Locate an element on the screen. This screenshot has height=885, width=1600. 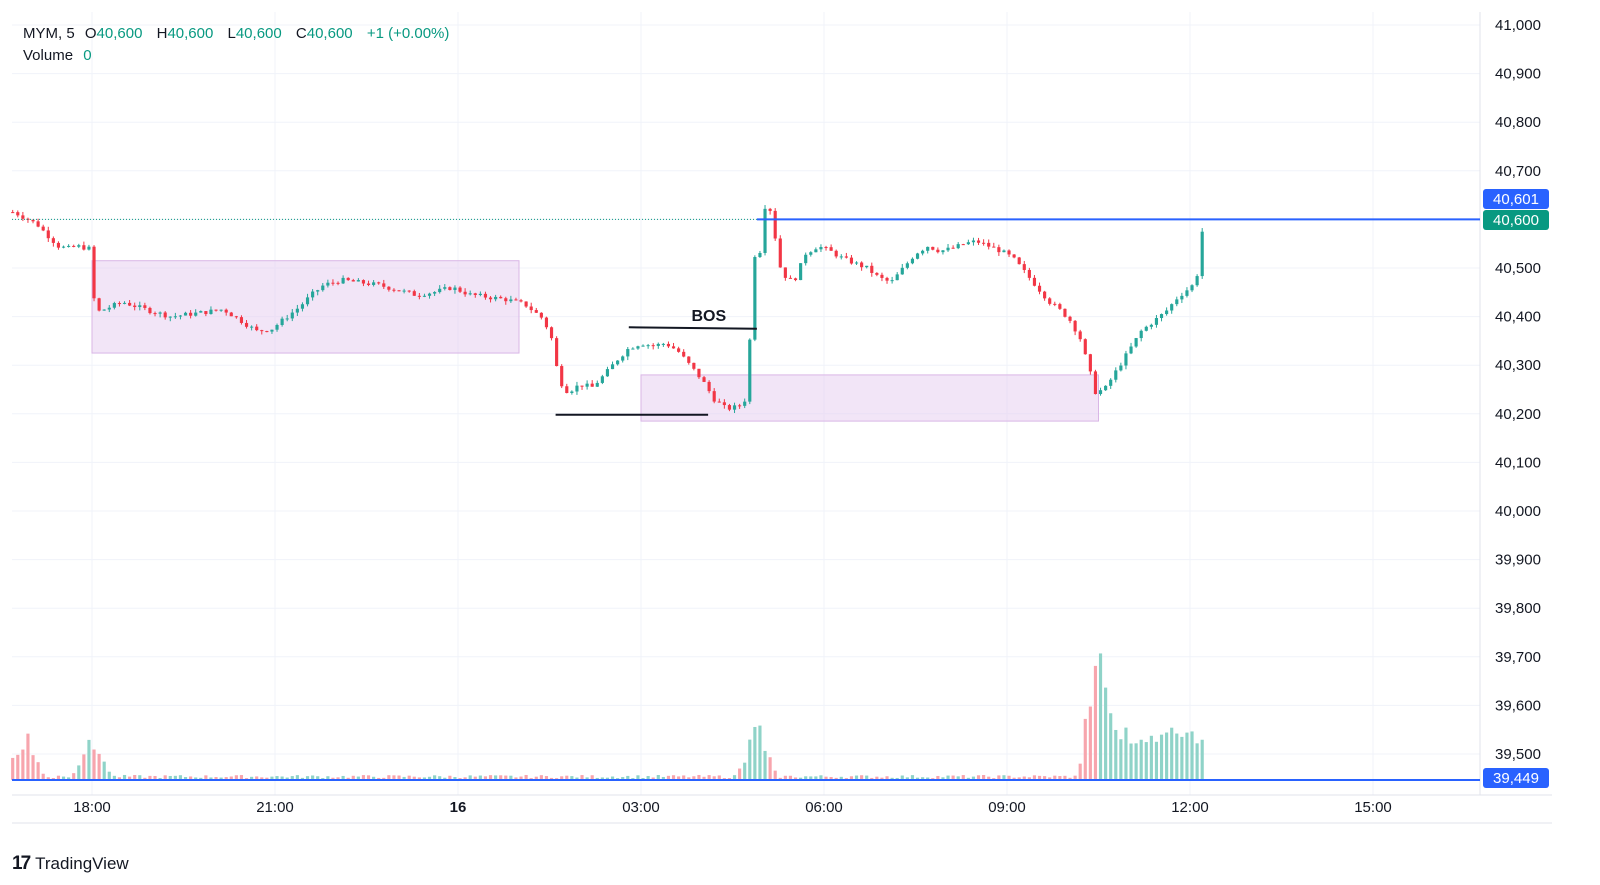
low-label: L is located at coordinates (231, 33).